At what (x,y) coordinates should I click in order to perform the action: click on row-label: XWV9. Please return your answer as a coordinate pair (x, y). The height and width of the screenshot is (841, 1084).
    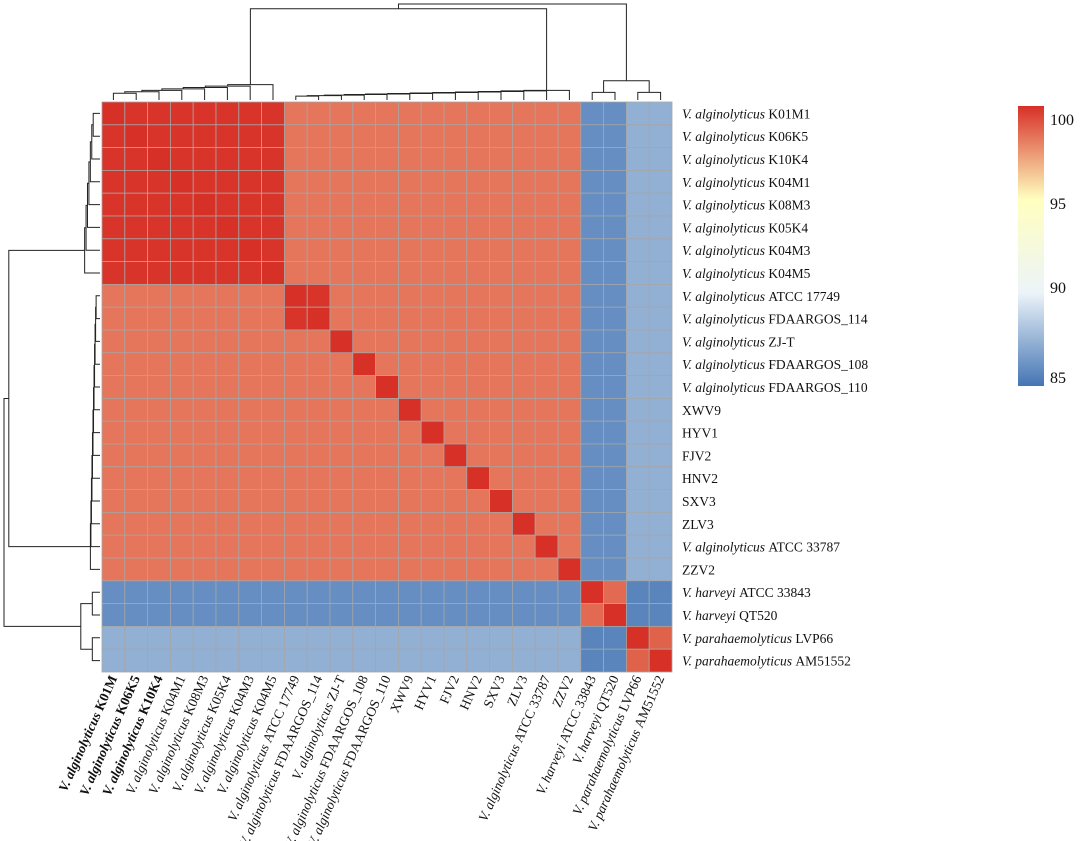
    Looking at the image, I should click on (701, 410).